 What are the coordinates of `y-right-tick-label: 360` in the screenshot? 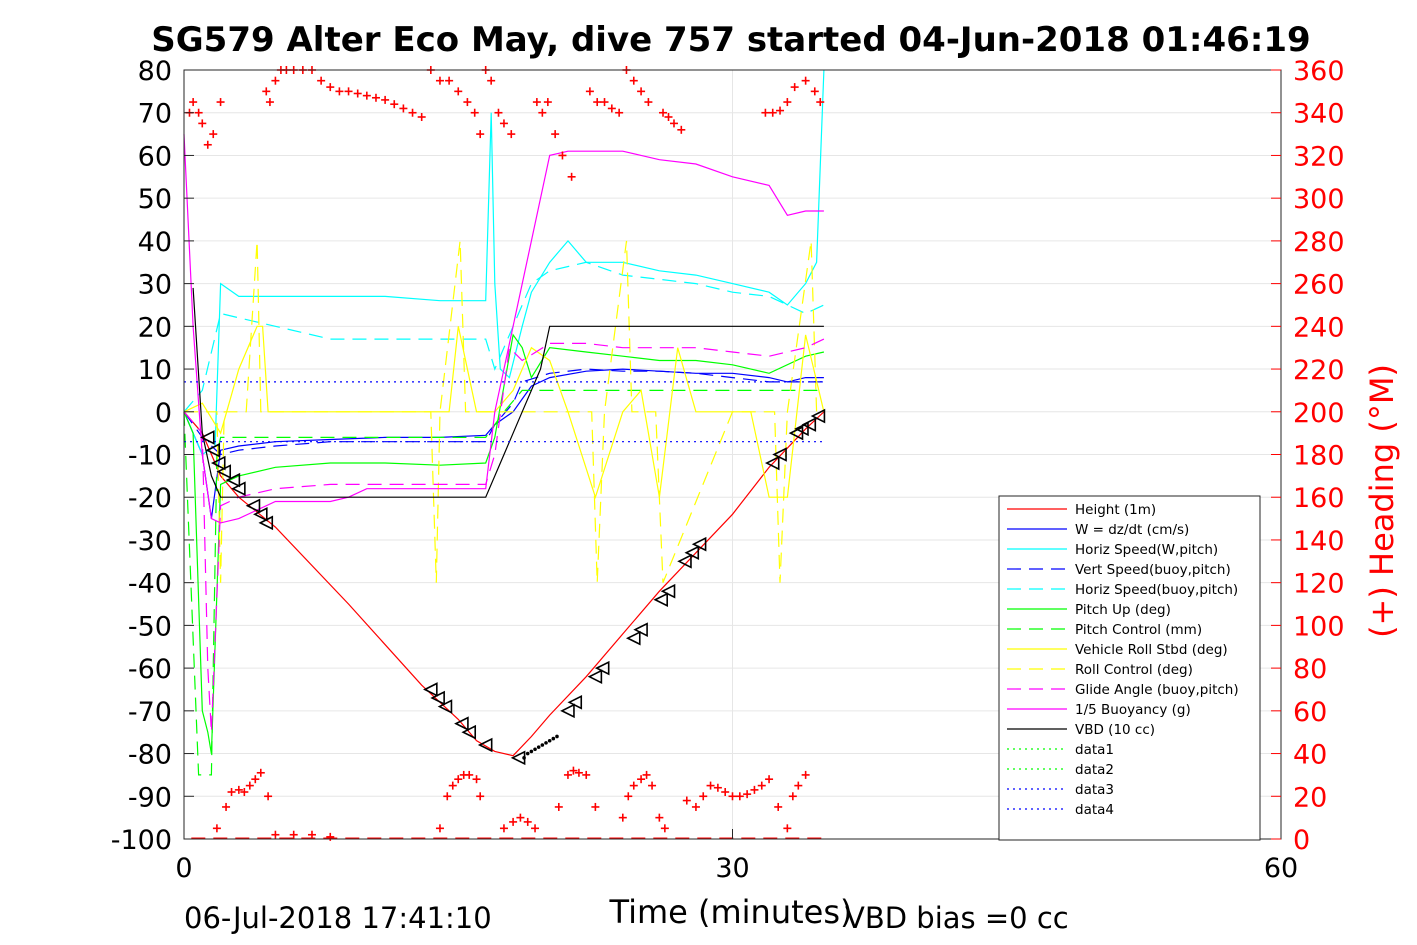 It's located at (1319, 71).